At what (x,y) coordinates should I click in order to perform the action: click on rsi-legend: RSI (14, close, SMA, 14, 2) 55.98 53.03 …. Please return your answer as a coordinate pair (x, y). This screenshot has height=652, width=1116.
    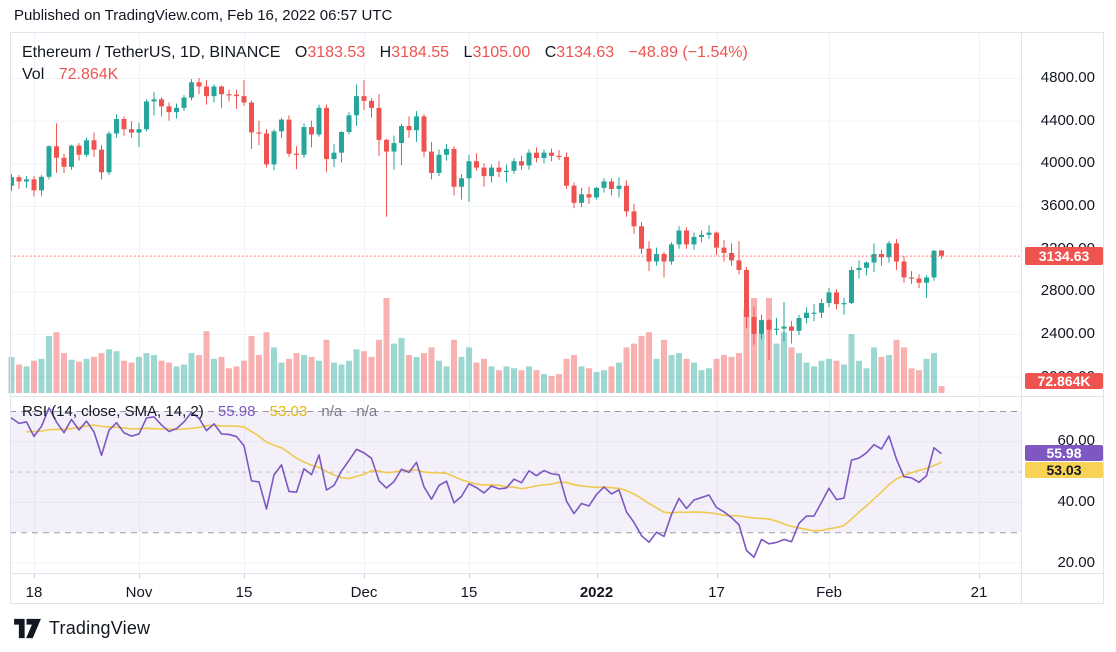
    Looking at the image, I should click on (199, 411).